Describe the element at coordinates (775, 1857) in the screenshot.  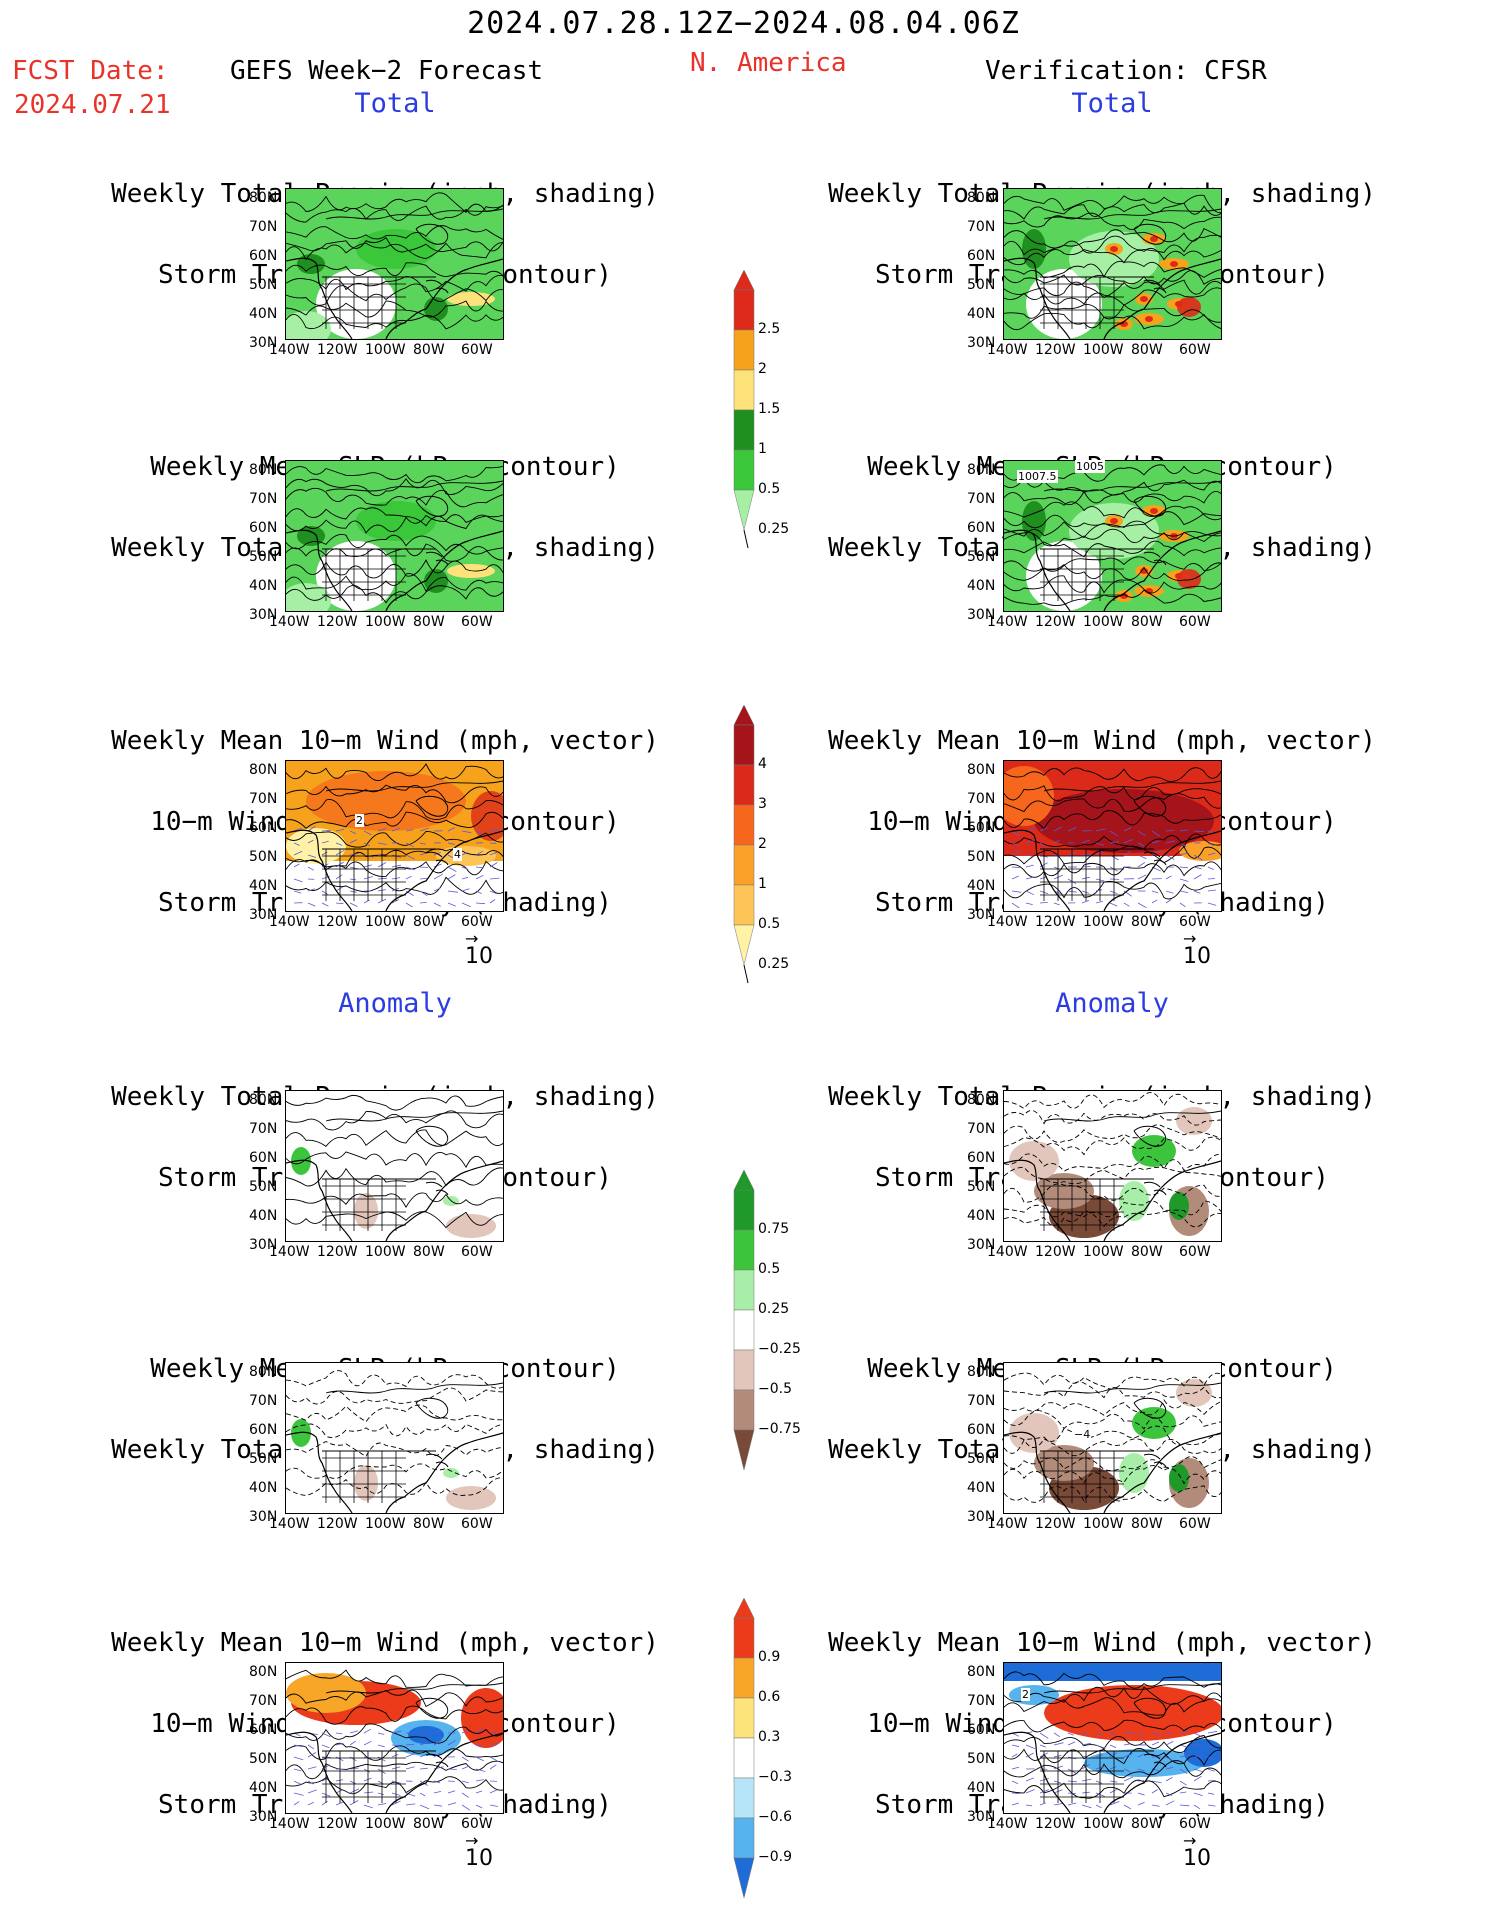
I see `colorbar-tick-label: −0.9` at that location.